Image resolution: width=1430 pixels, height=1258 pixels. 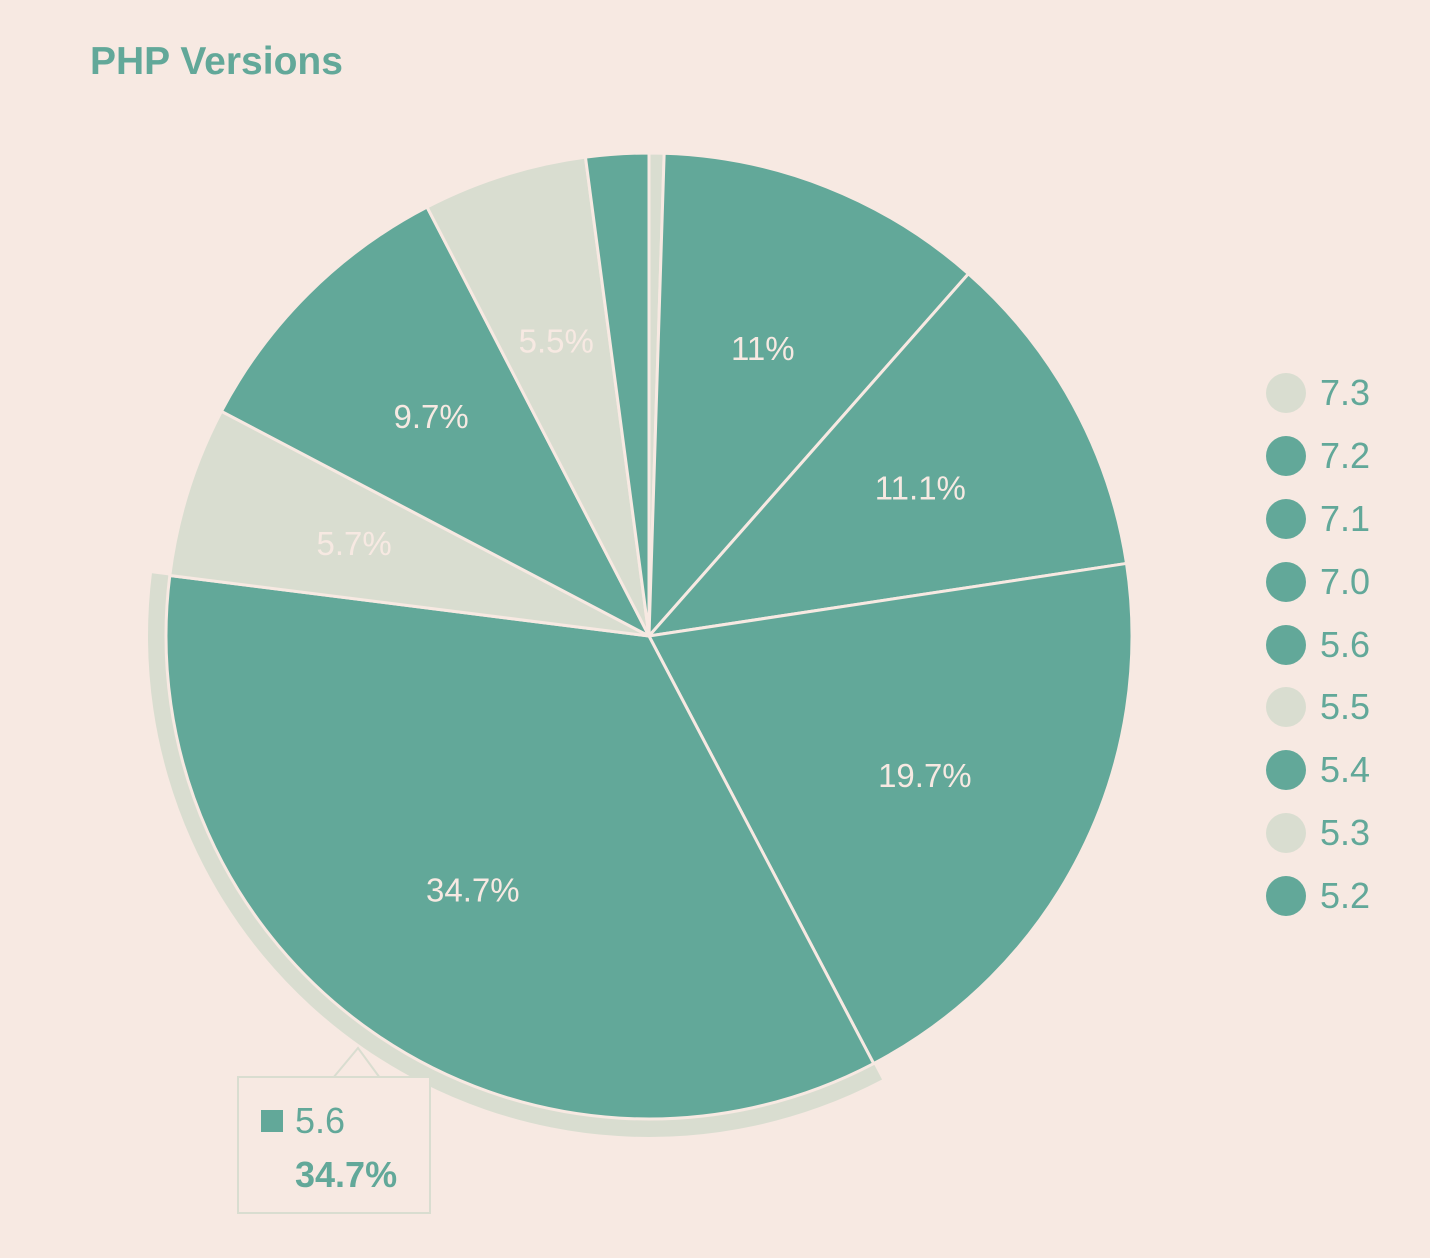 What do you see at coordinates (1345, 832) in the screenshot?
I see `legend-label: 5.3` at bounding box center [1345, 832].